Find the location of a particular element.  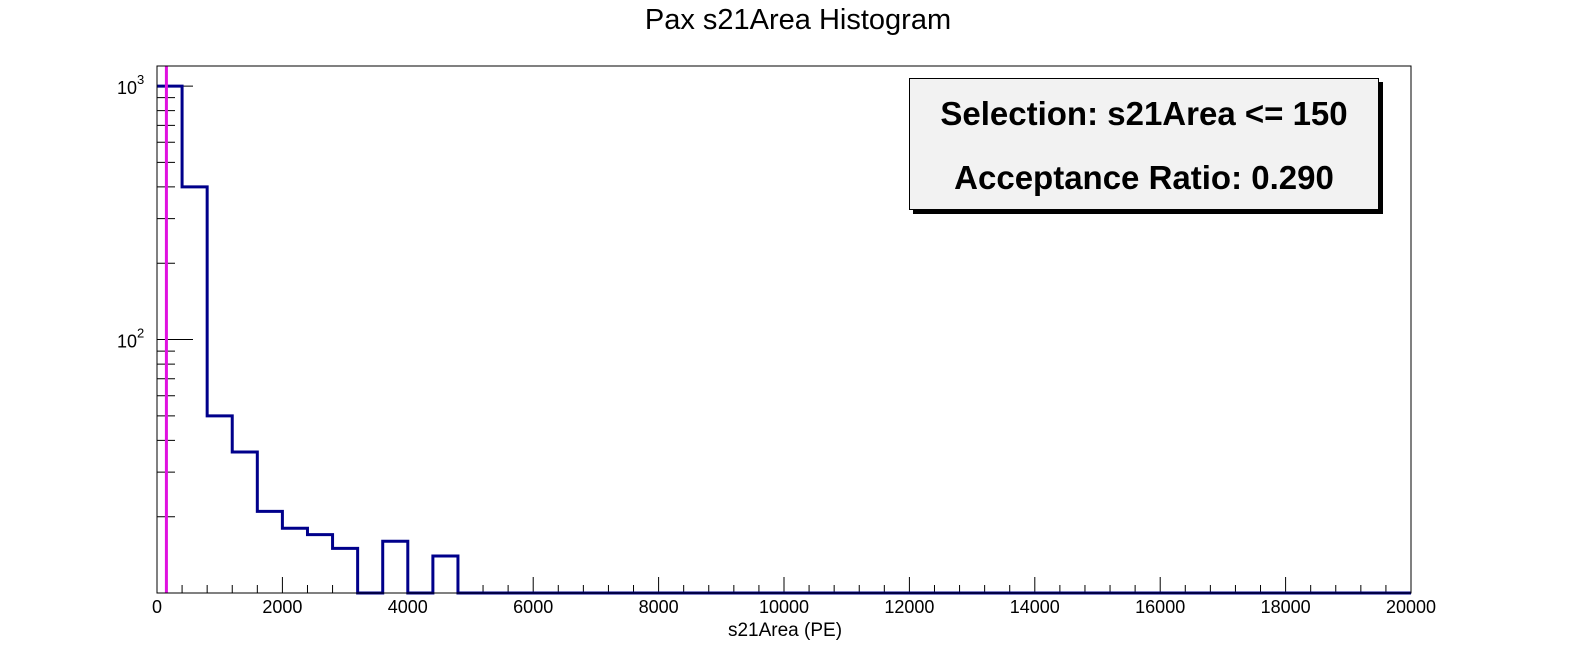

x-tick-label: 8000 is located at coordinates (659, 607).